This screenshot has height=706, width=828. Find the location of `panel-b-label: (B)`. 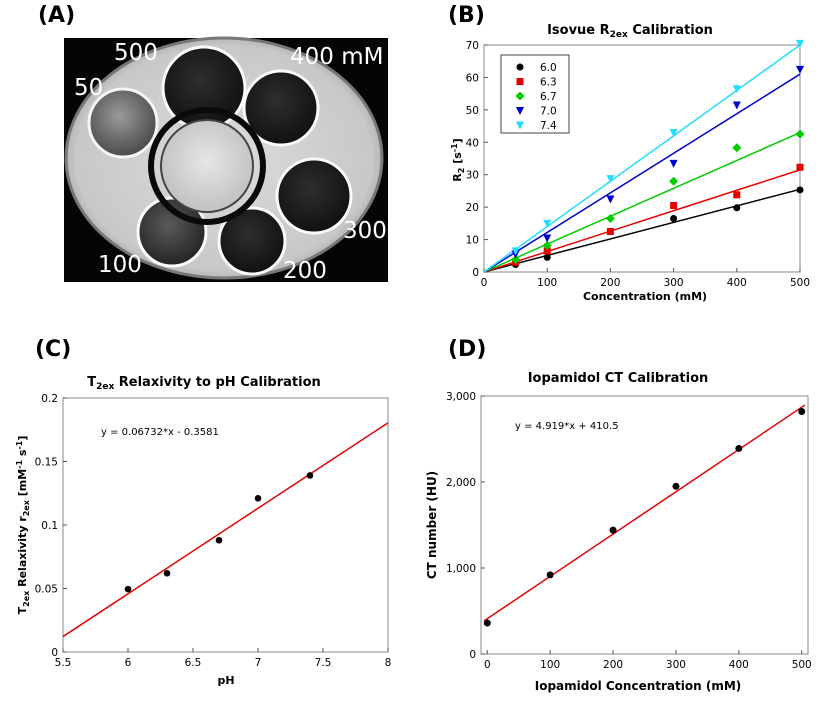

panel-b-label: (B) is located at coordinates (466, 15).